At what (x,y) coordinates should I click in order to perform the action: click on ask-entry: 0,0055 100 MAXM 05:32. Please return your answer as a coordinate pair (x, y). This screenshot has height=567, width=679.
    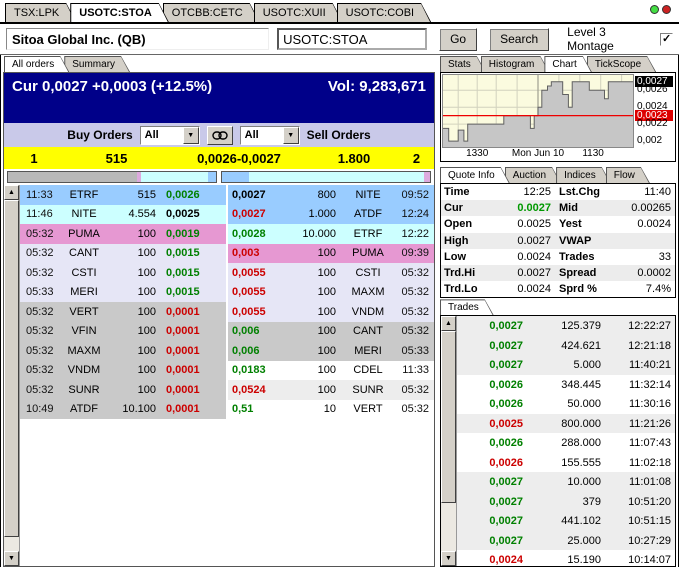
    Looking at the image, I should click on (331, 292).